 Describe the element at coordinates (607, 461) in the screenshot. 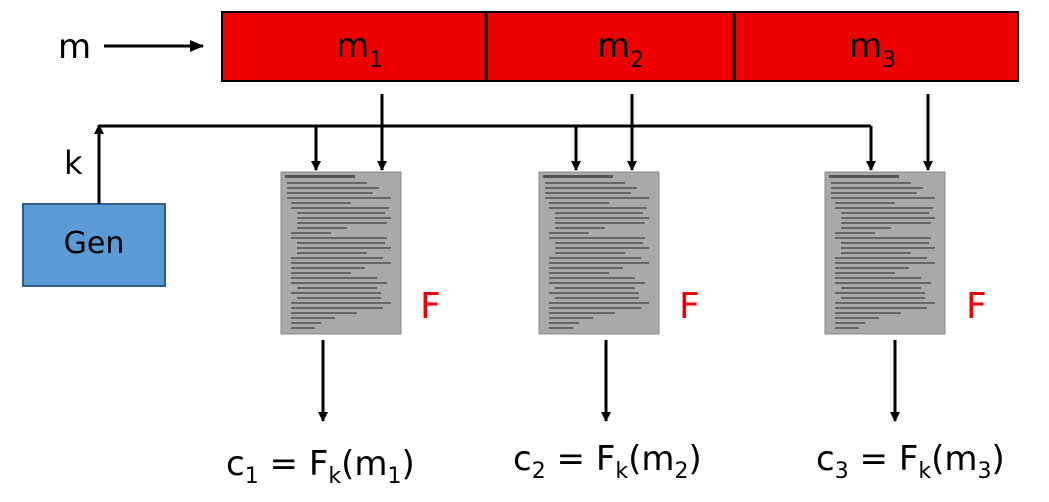

I see `output-equation-2: c2 = Fk(m2)` at that location.